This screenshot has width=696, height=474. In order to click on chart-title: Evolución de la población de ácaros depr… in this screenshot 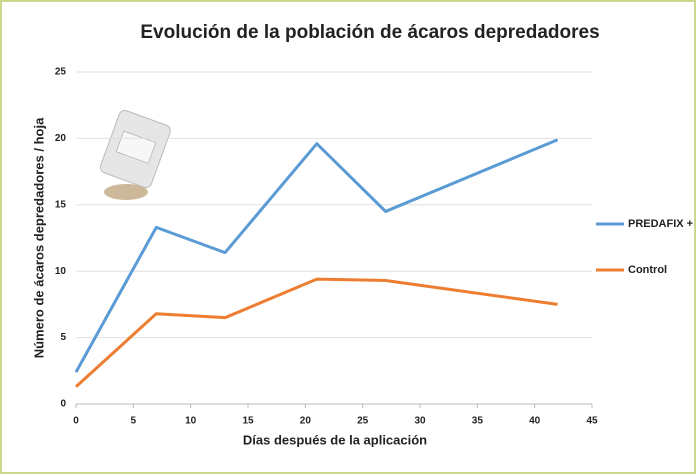, I will do `click(369, 32)`.